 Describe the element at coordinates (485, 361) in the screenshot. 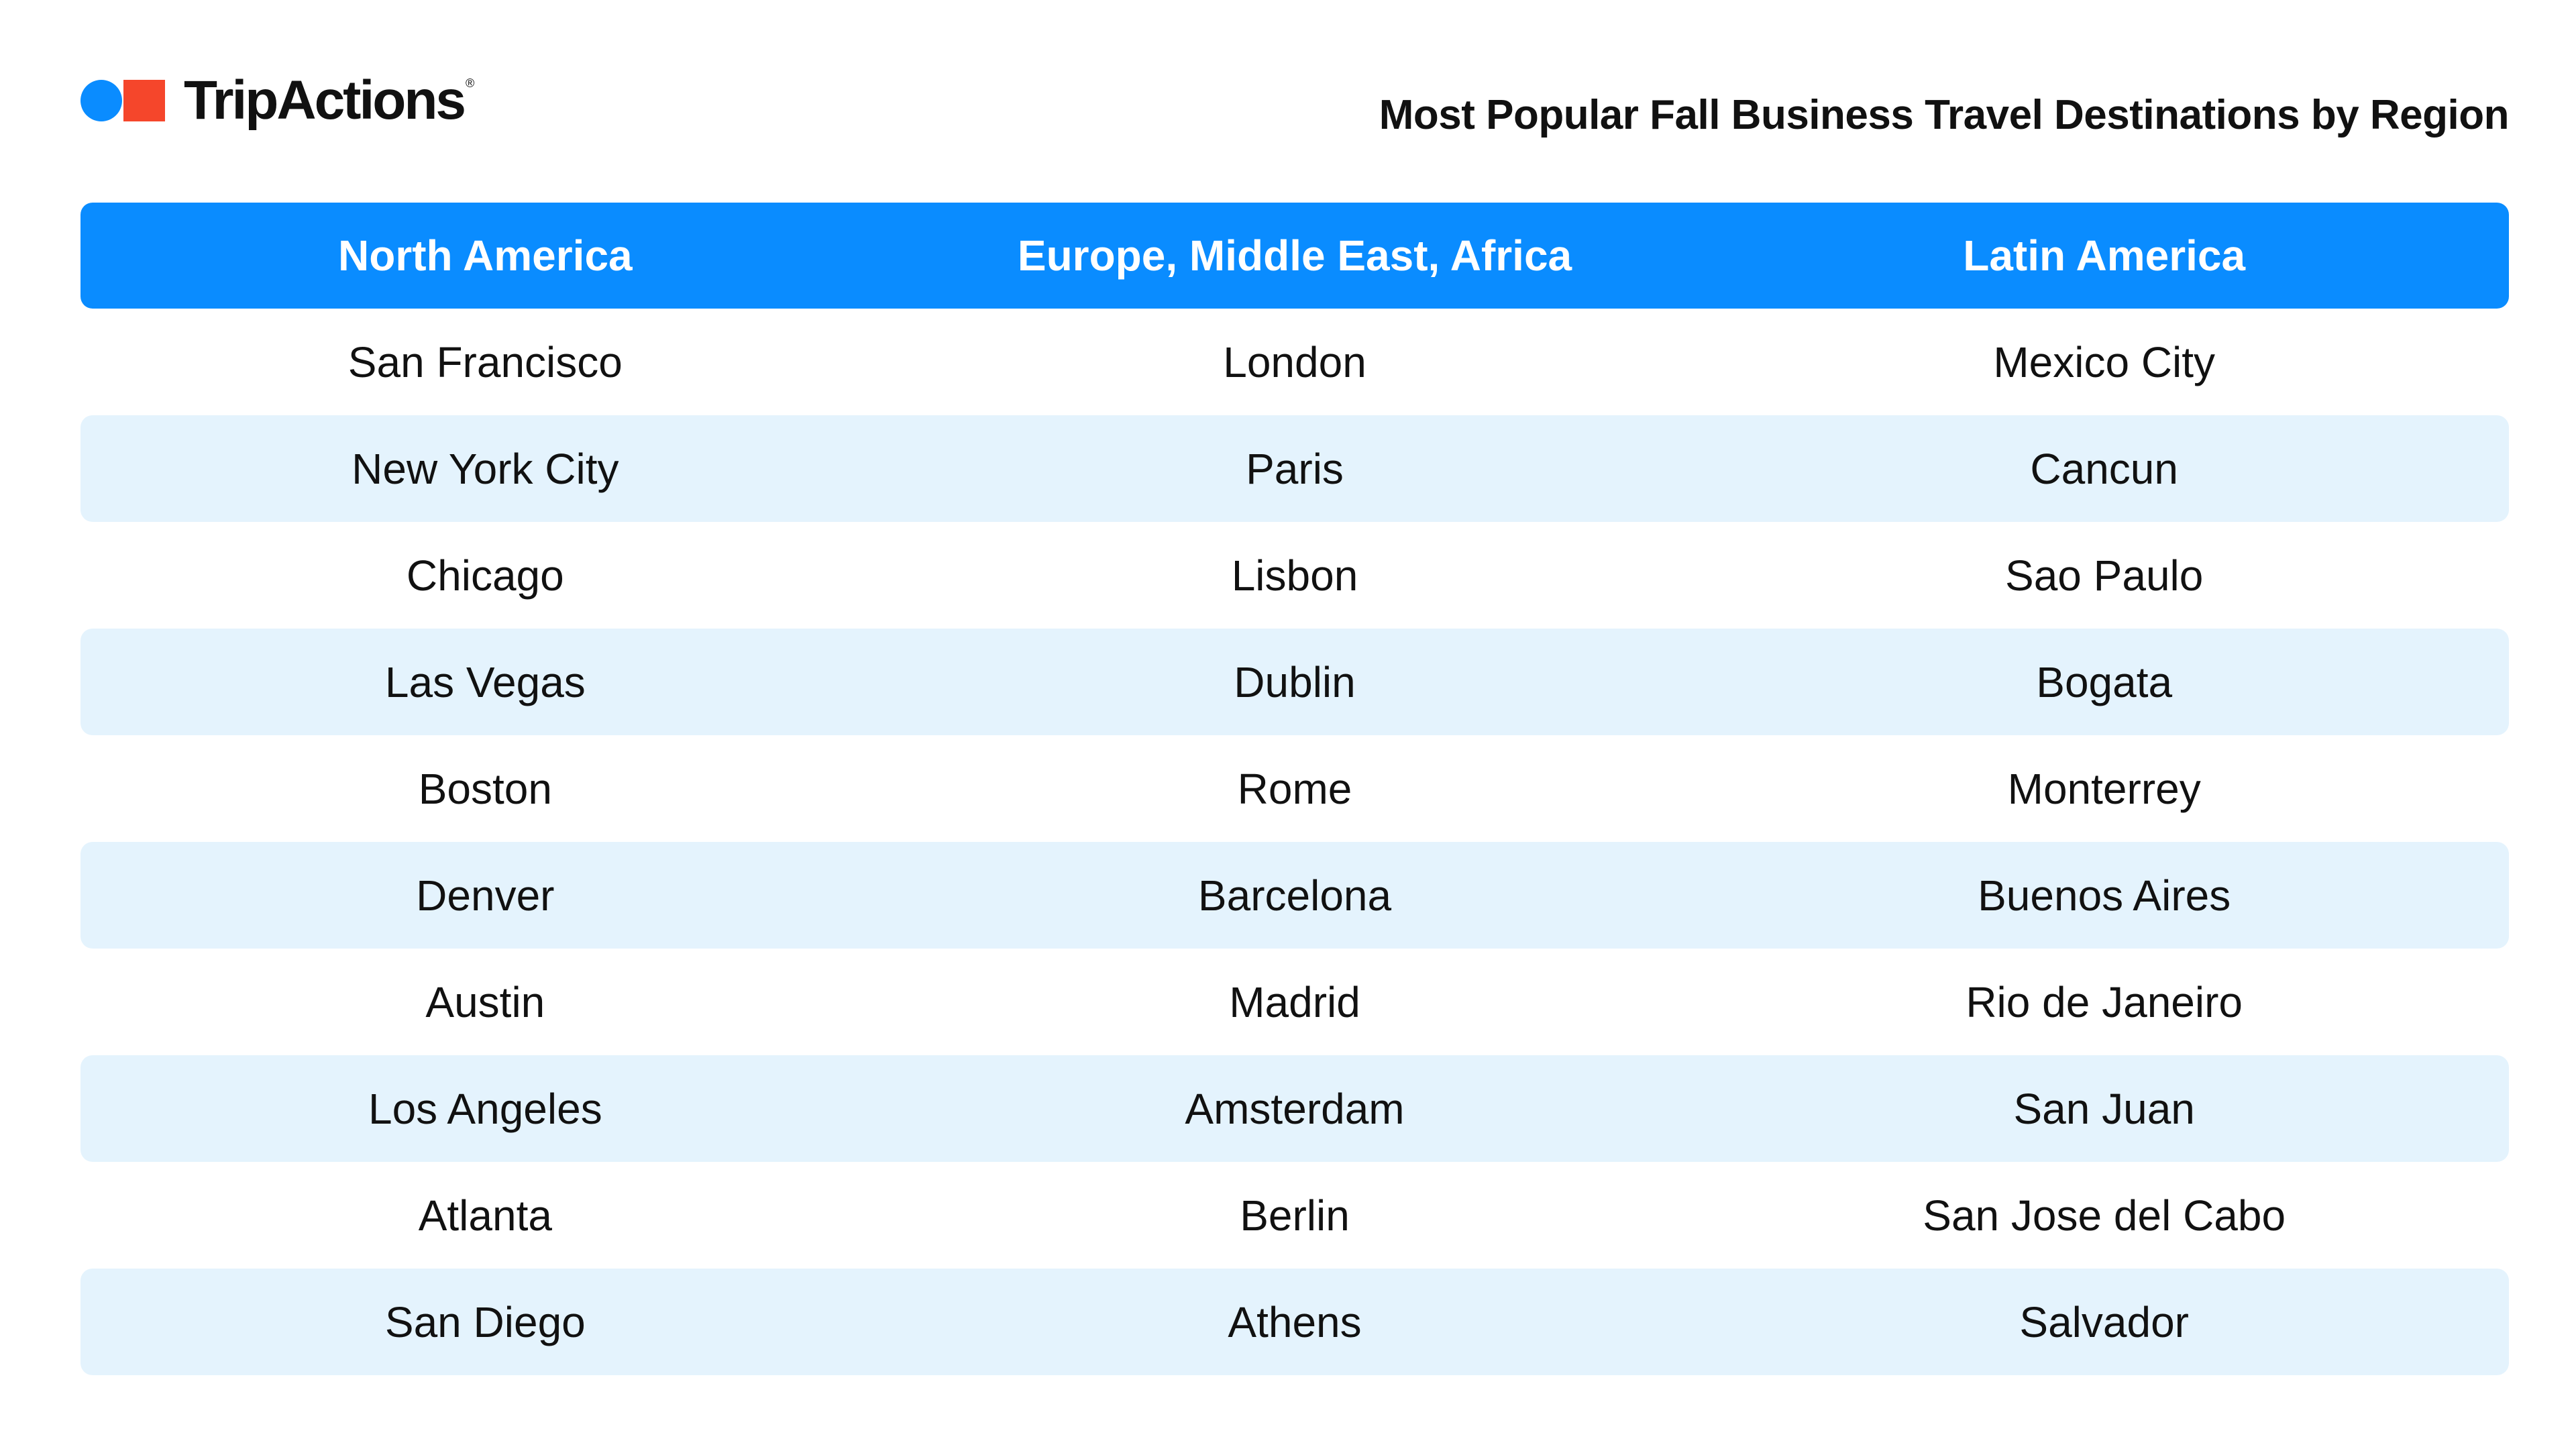

I see `table-cell: San Francisco` at that location.